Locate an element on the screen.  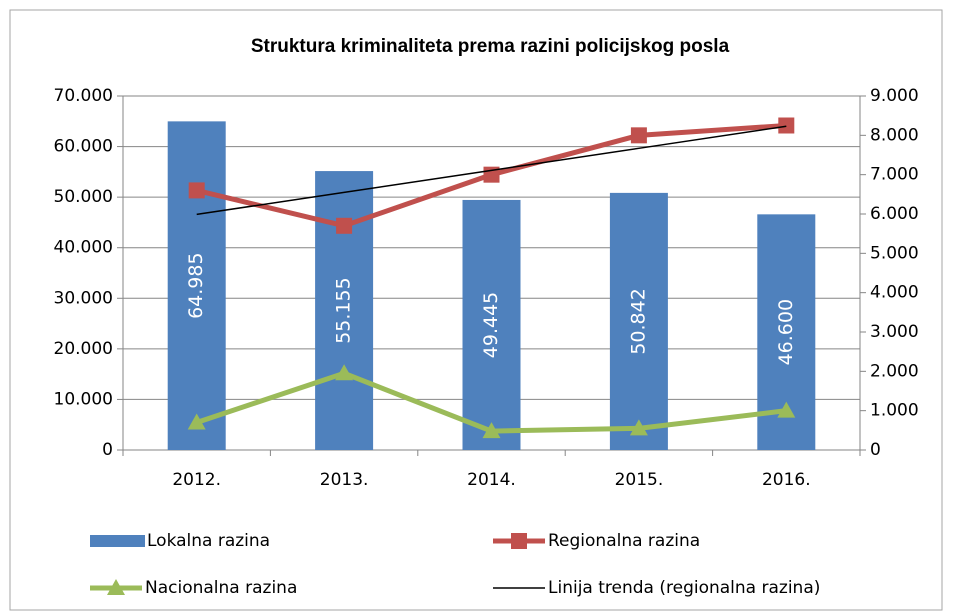
x-tick-label: 2015. is located at coordinates (639, 480).